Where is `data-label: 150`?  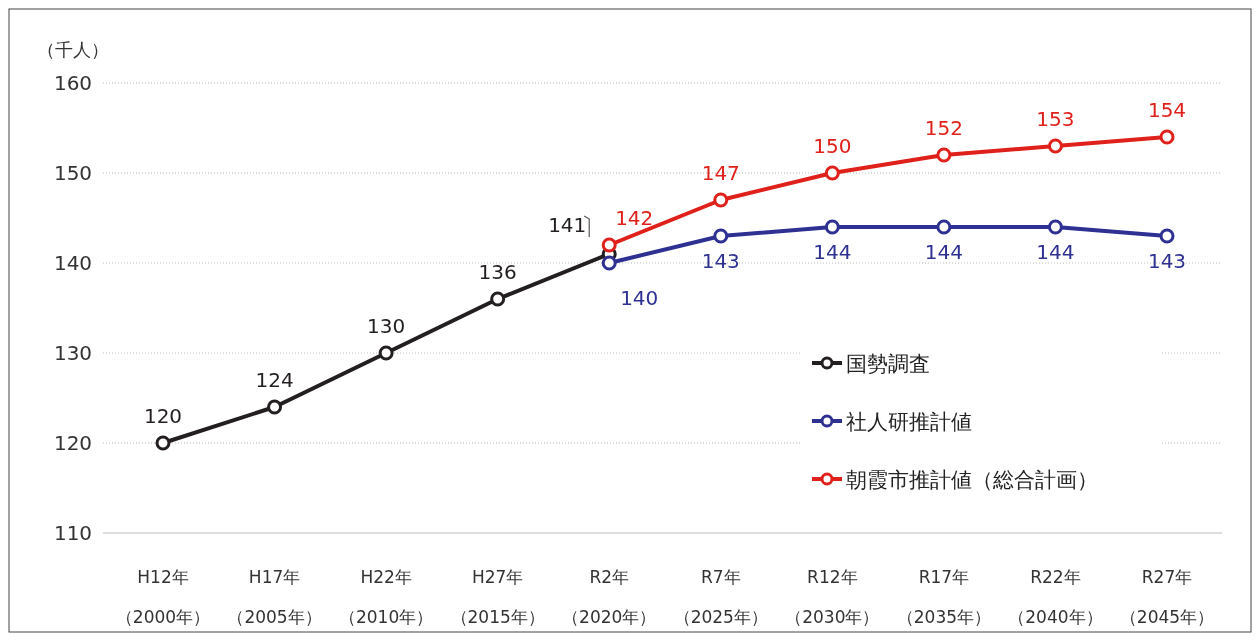 data-label: 150 is located at coordinates (832, 146).